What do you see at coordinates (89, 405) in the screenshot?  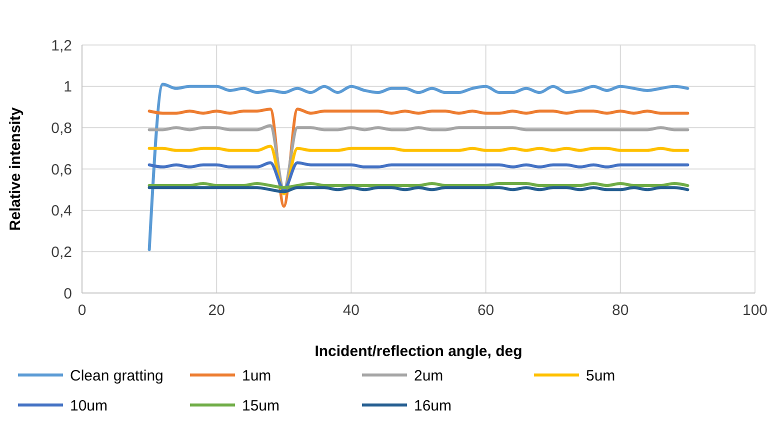 I see `legend-label: 10um` at bounding box center [89, 405].